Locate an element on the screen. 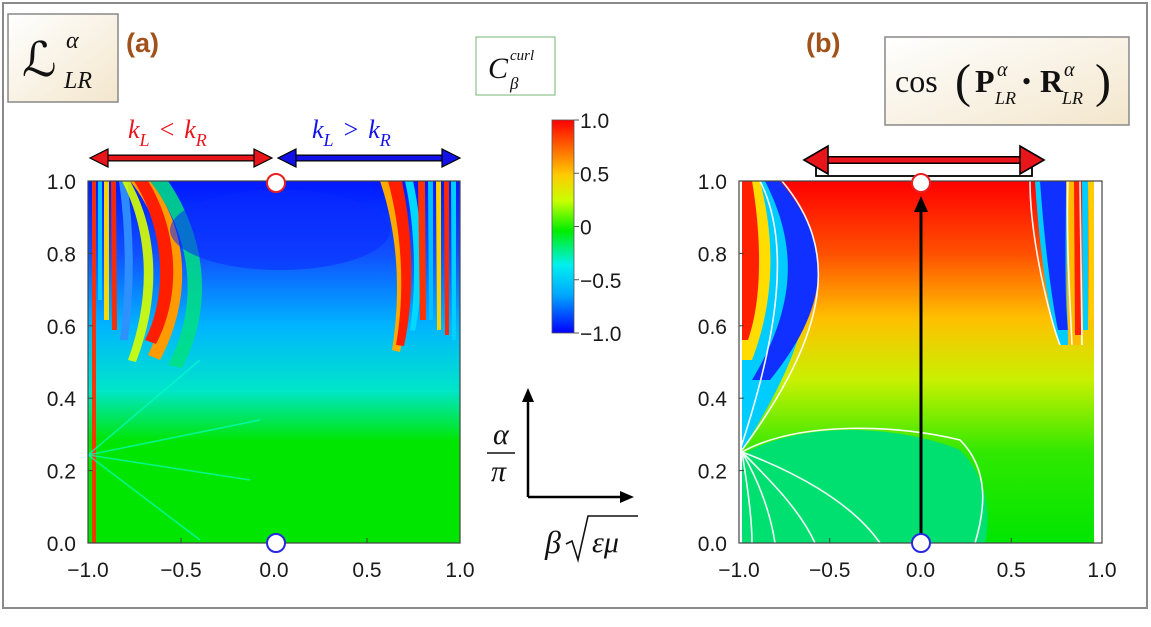 The width and height of the screenshot is (1151, 627). legend-b-R-sub: LR is located at coordinates (1072, 98).